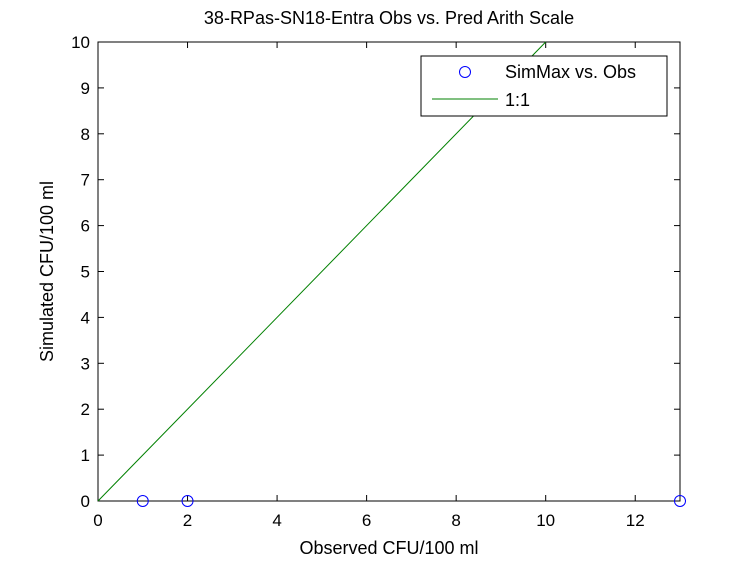 The width and height of the screenshot is (750, 563). I want to click on legend: SimMax vs. Obs 1:1, so click(544, 86).